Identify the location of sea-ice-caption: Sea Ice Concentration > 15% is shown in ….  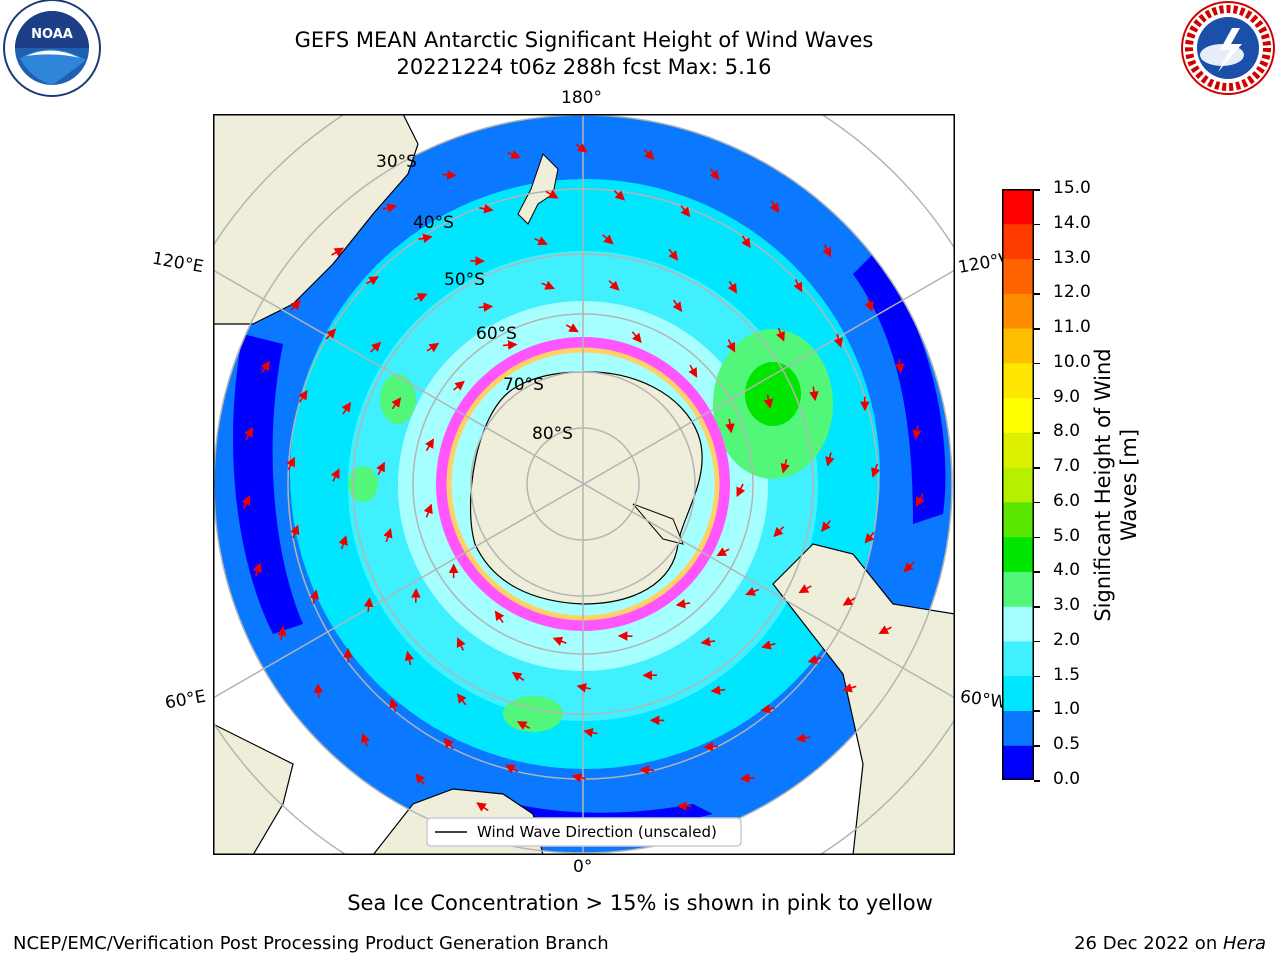
(640, 903).